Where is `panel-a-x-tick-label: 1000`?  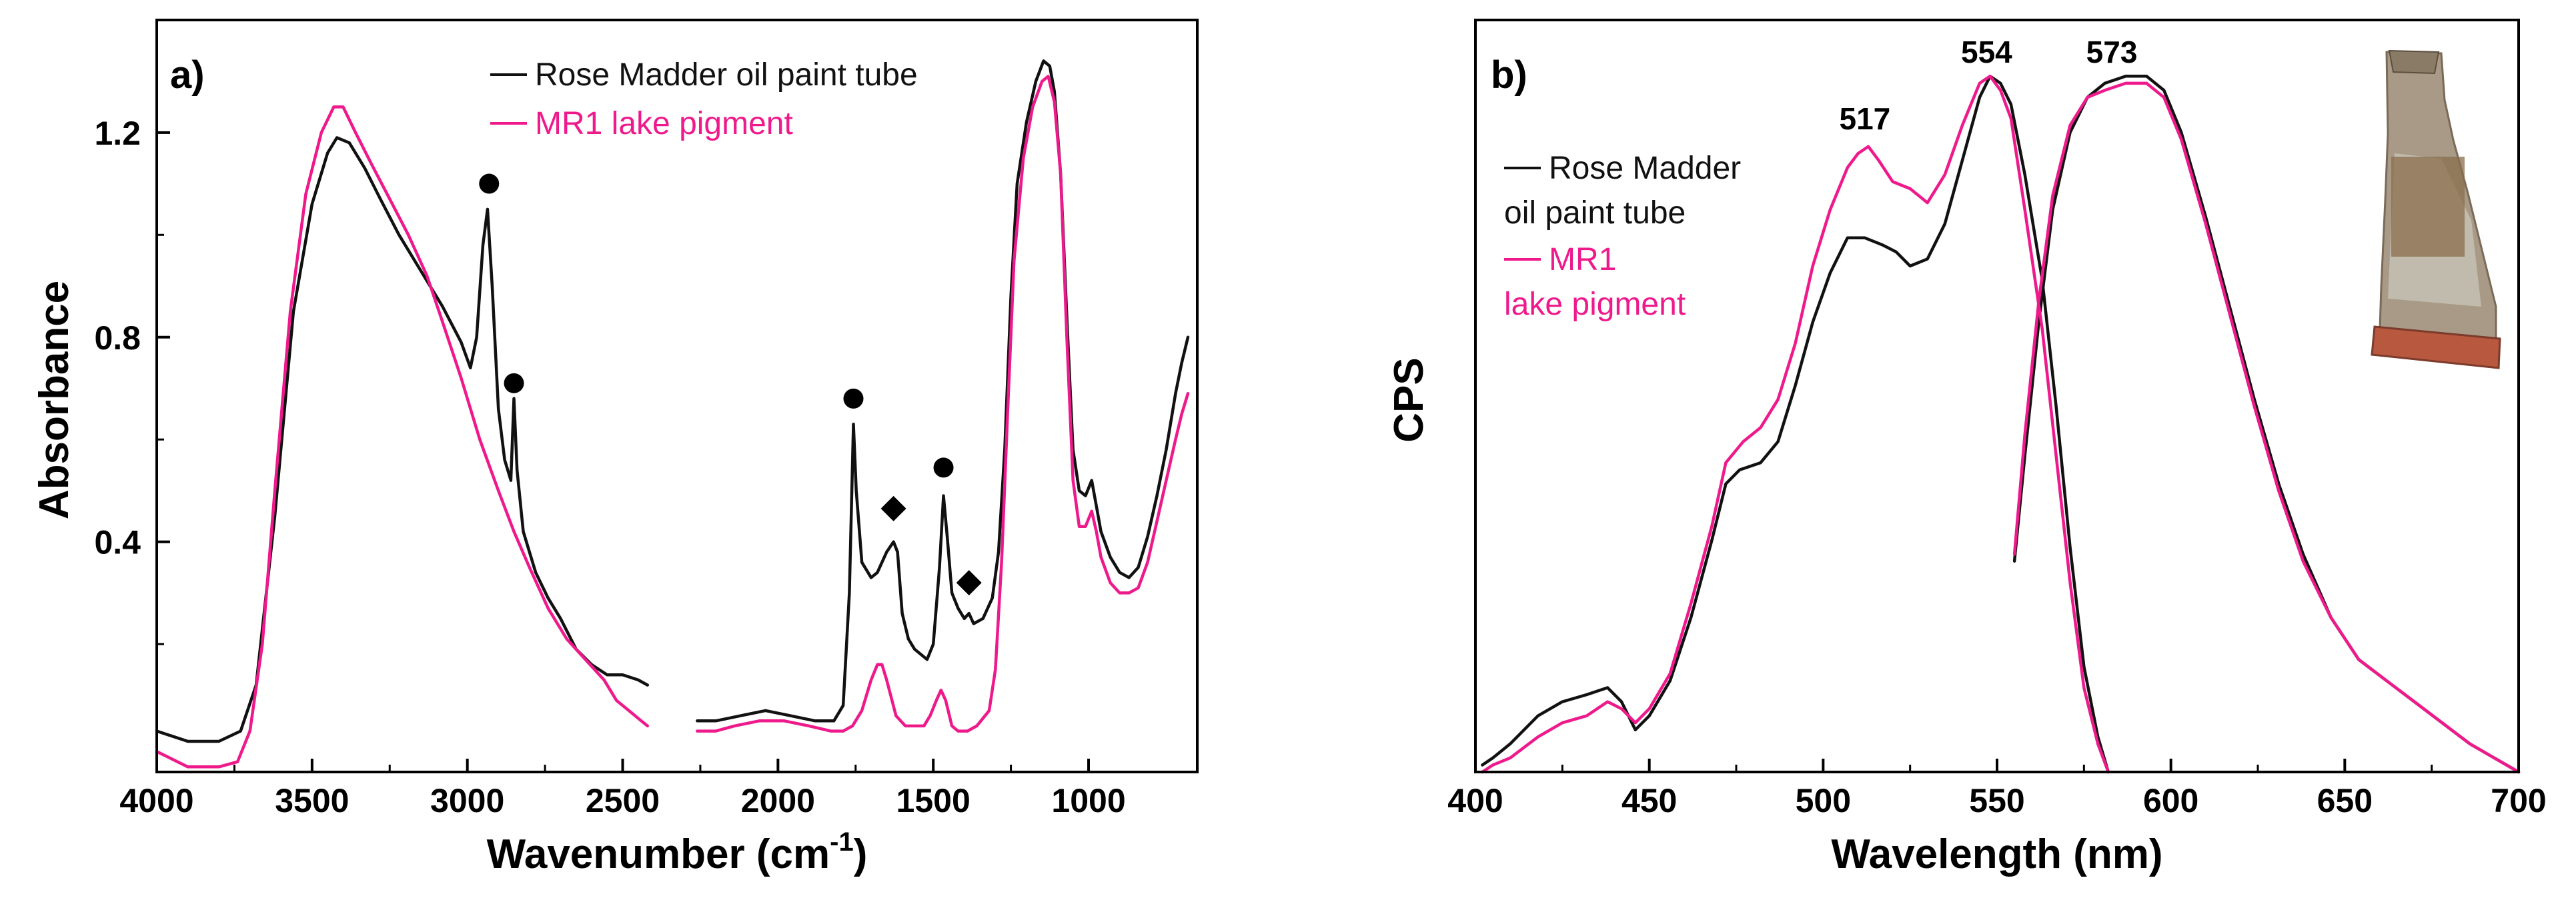 panel-a-x-tick-label: 1000 is located at coordinates (1088, 800).